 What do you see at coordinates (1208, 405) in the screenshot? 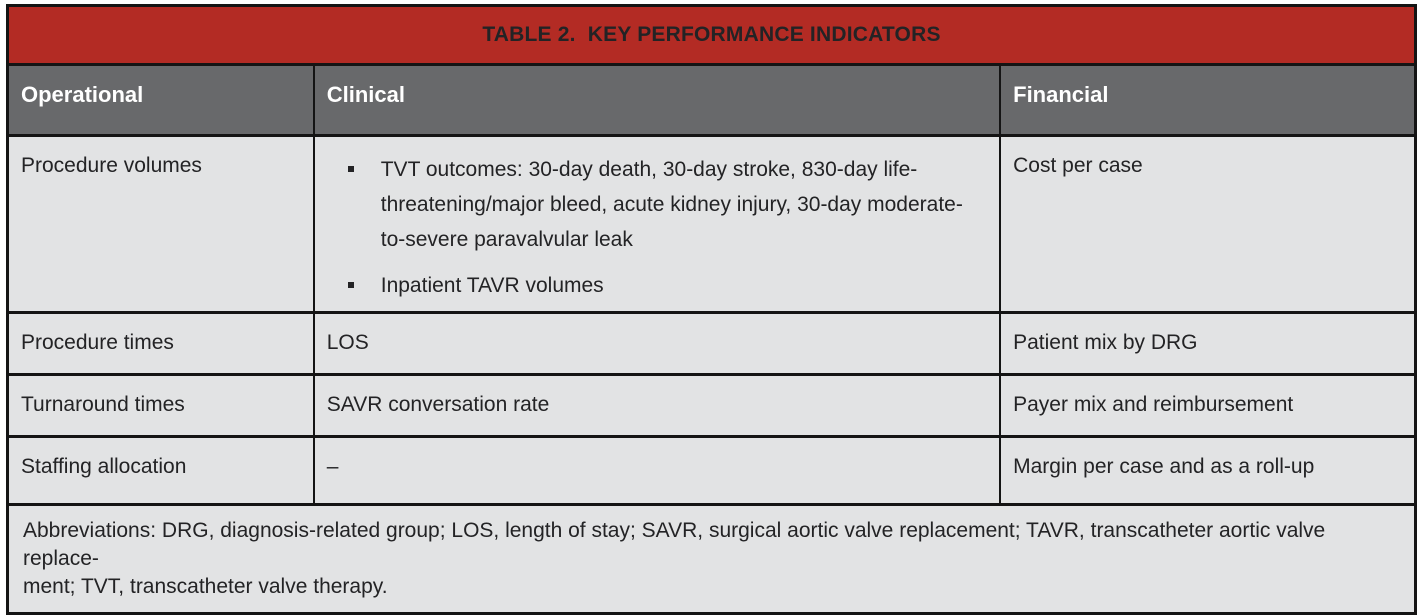
I see `cell-financial-payer-mix: Payer mix and reimbursement` at bounding box center [1208, 405].